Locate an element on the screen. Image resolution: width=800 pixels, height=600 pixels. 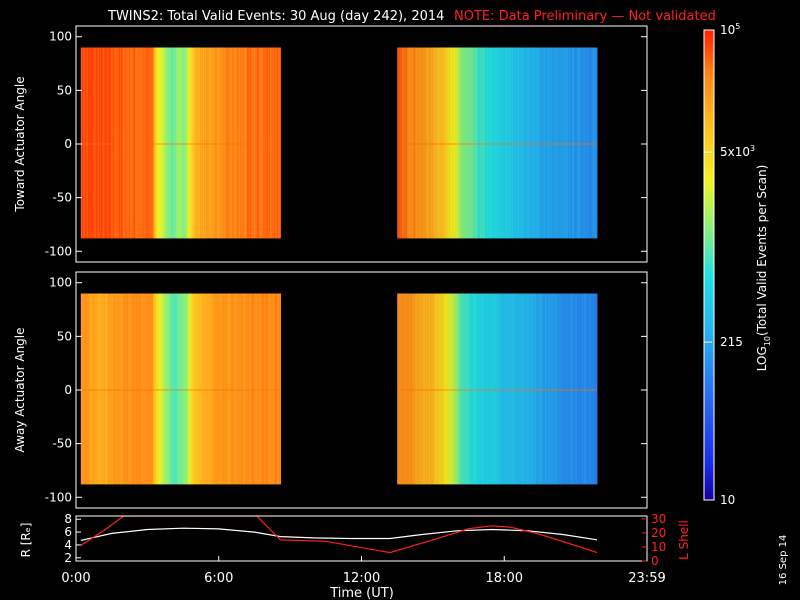
y-tick-label-left: 2 is located at coordinates (68, 558).